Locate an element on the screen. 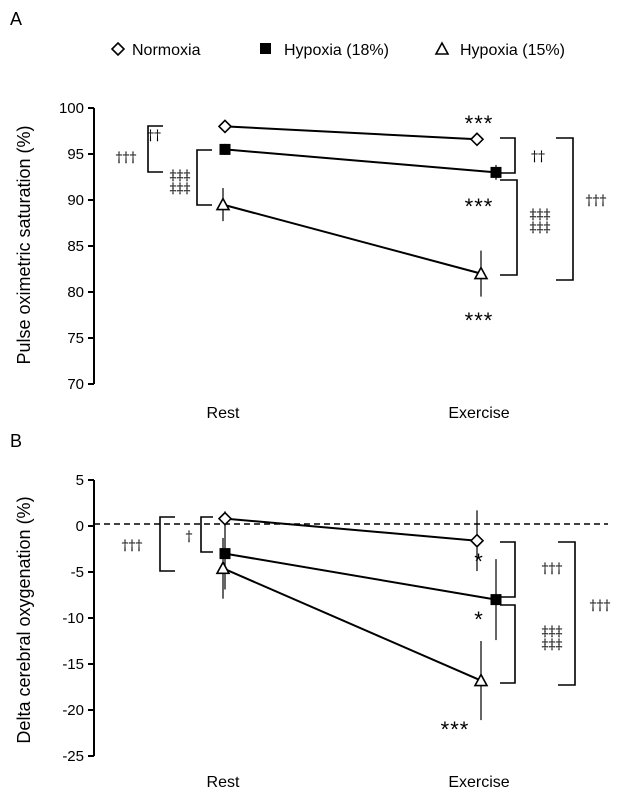  panel-b-x-label-rest: Rest is located at coordinates (223, 782).